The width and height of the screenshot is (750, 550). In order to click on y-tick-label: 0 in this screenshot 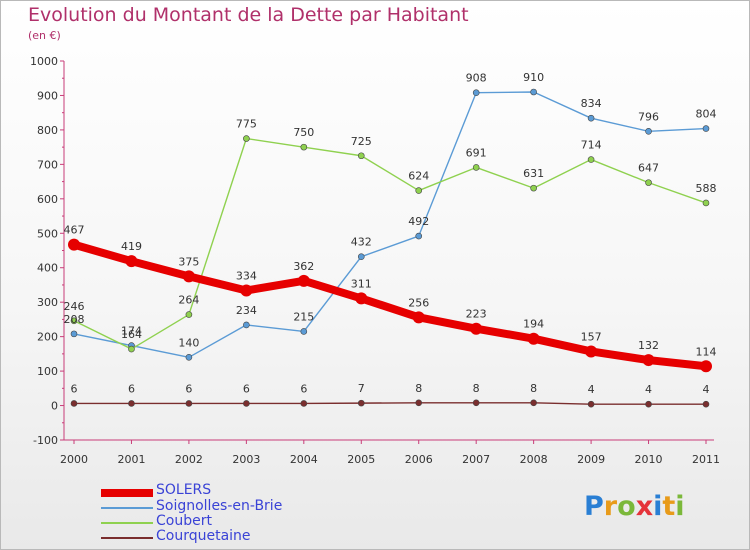, I will do `click(54, 406)`.